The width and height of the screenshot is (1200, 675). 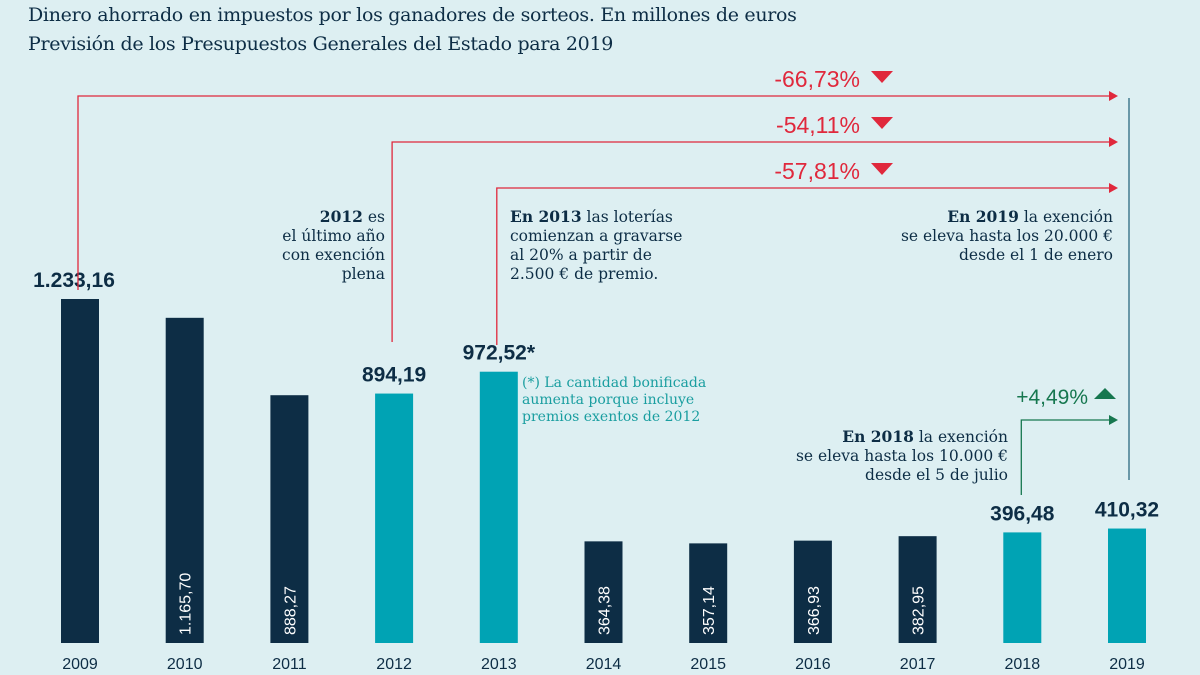 What do you see at coordinates (627, 217) in the screenshot?
I see `note-line: las loterías` at bounding box center [627, 217].